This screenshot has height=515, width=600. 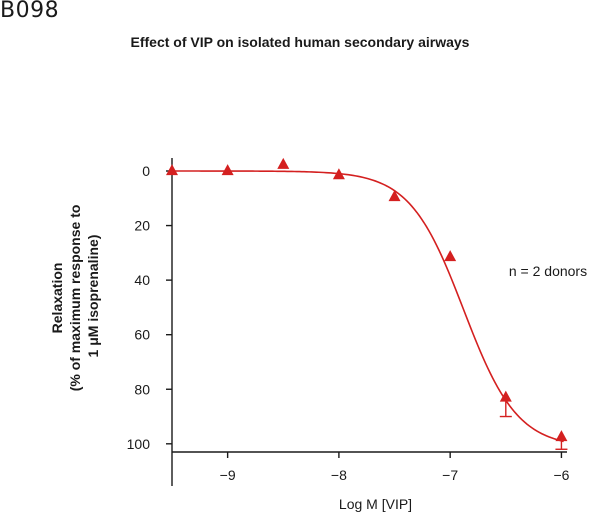 What do you see at coordinates (139, 444) in the screenshot?
I see `y-tick-label: 100` at bounding box center [139, 444].